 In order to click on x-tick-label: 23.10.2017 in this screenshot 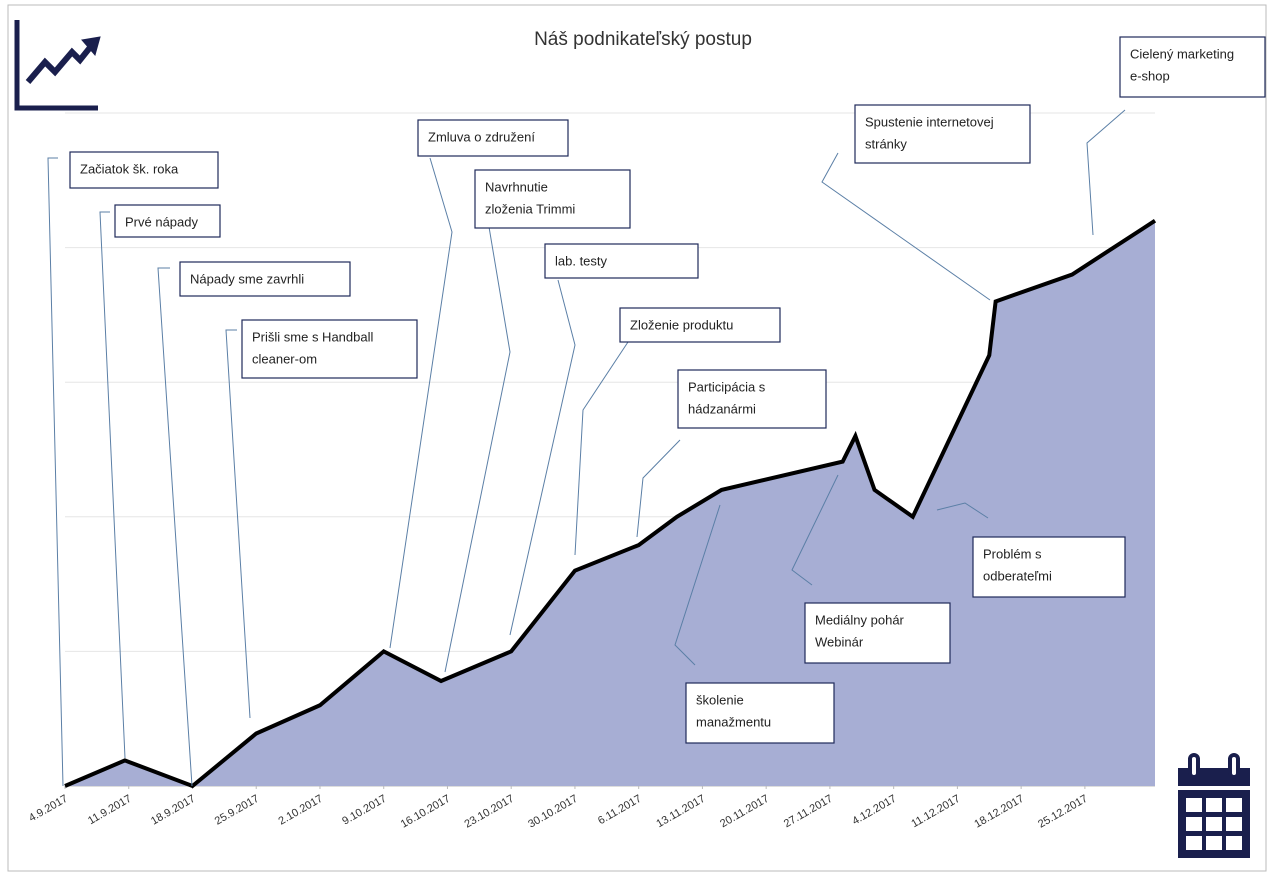, I will do `click(489, 812)`.